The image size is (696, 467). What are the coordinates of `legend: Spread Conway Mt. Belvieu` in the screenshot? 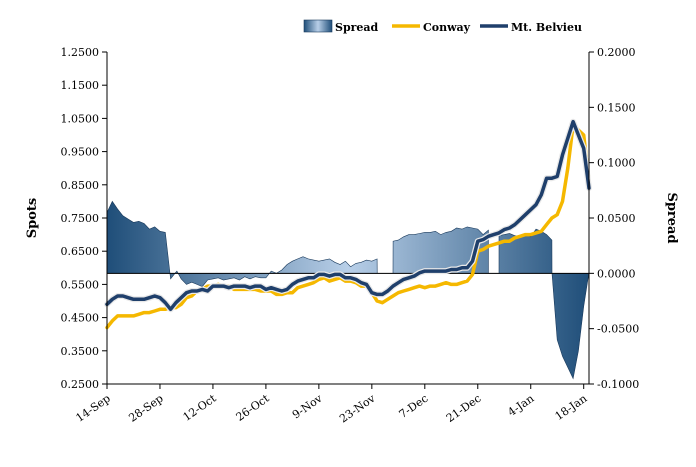 It's located at (442, 26).